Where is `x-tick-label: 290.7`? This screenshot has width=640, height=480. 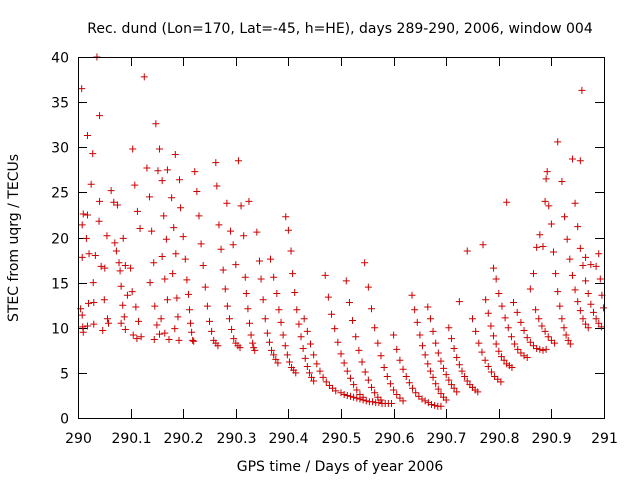 x-tick-label: 290.7 is located at coordinates (446, 439).